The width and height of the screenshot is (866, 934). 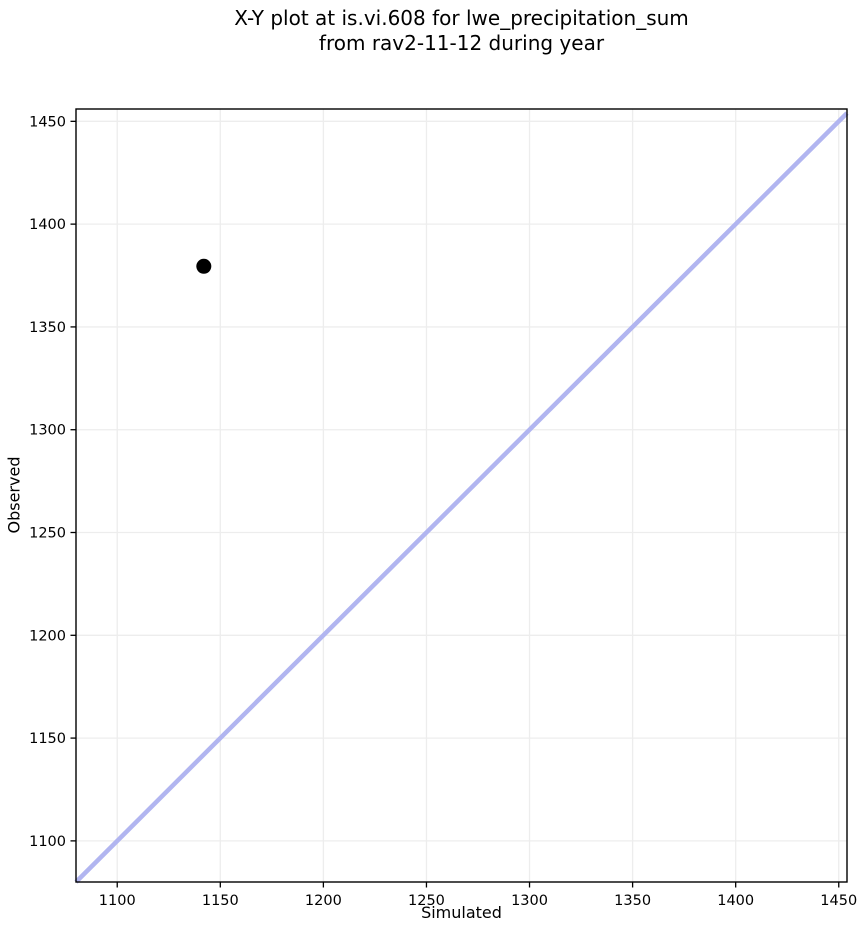 What do you see at coordinates (14, 495) in the screenshot?
I see `y-axis-label: Observed` at bounding box center [14, 495].